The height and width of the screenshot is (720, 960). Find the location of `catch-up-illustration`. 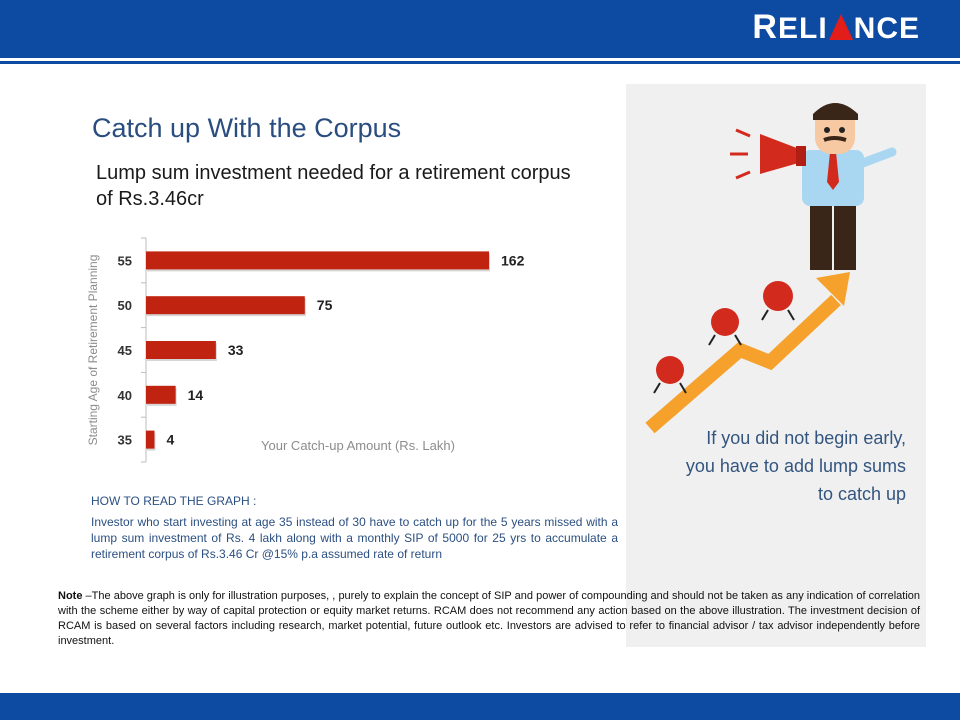

catch-up-illustration is located at coordinates (771, 268).